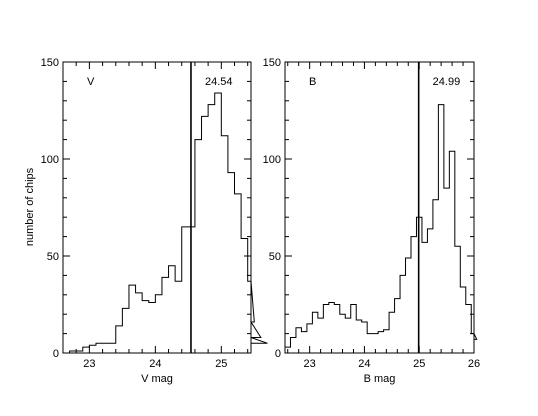 This screenshot has width=538, height=416. What do you see at coordinates (474, 364) in the screenshot?
I see `x-tick-label: 26` at bounding box center [474, 364].